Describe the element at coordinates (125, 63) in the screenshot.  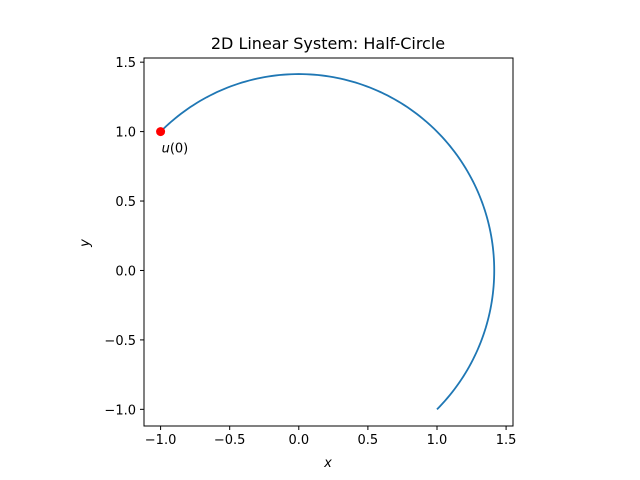
I see `y-tick-label: 1.5` at that location.